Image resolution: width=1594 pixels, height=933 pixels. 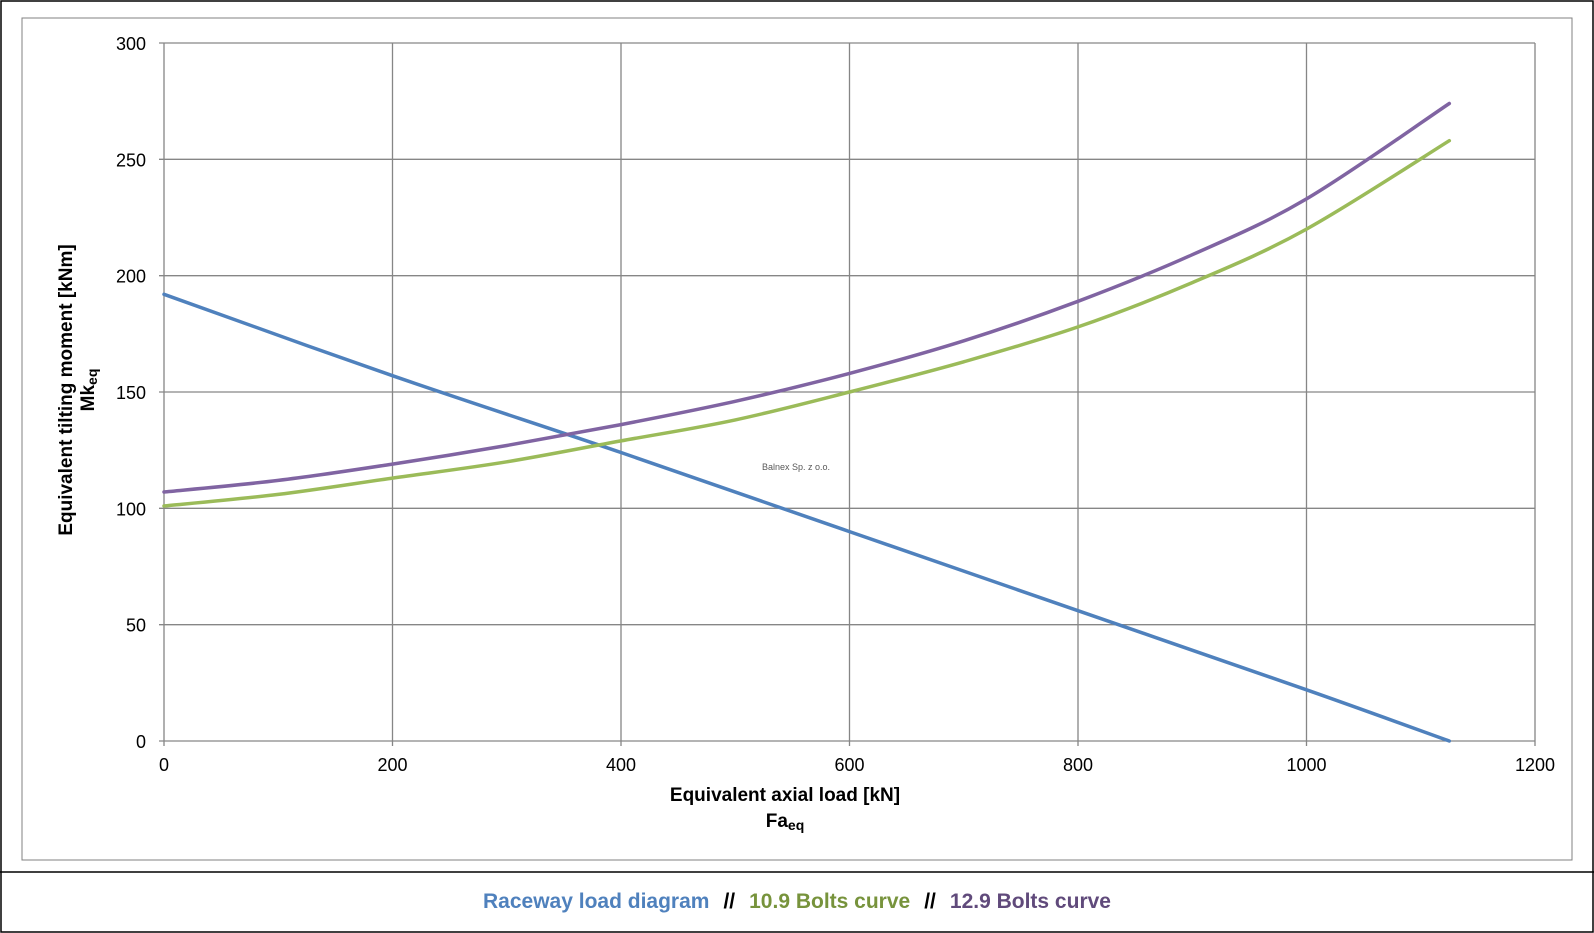 I want to click on y-axis-title: Equivalent tilting moment [kNm], so click(x=66, y=389).